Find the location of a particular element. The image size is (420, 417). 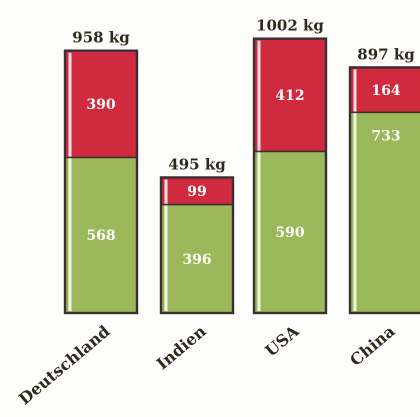

category-tick-label: USA is located at coordinates (282, 340).